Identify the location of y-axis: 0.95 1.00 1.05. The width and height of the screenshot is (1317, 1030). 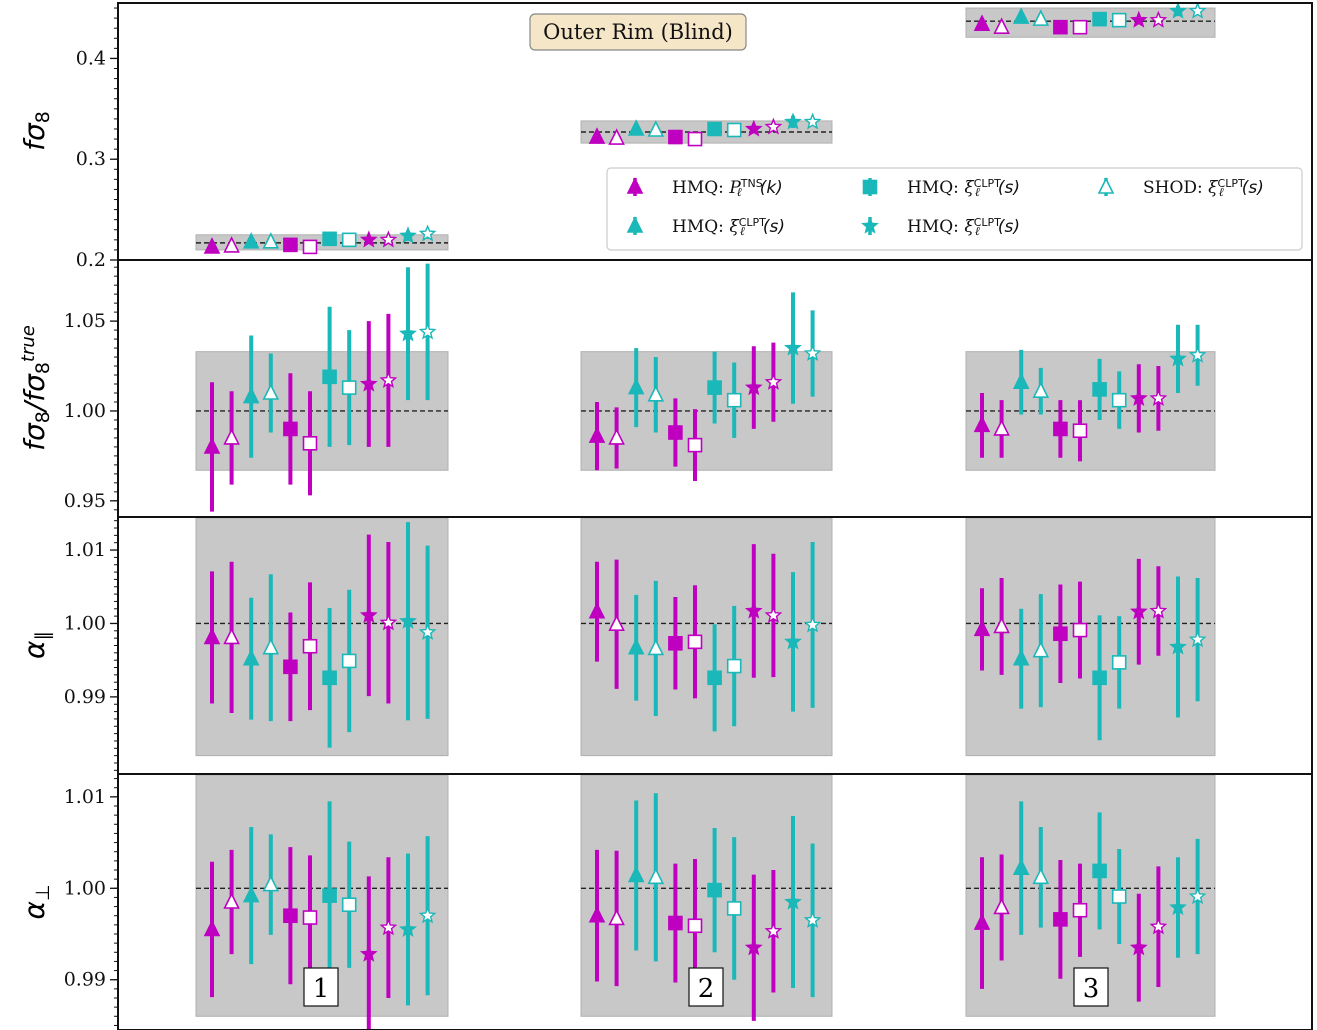
(91, 389).